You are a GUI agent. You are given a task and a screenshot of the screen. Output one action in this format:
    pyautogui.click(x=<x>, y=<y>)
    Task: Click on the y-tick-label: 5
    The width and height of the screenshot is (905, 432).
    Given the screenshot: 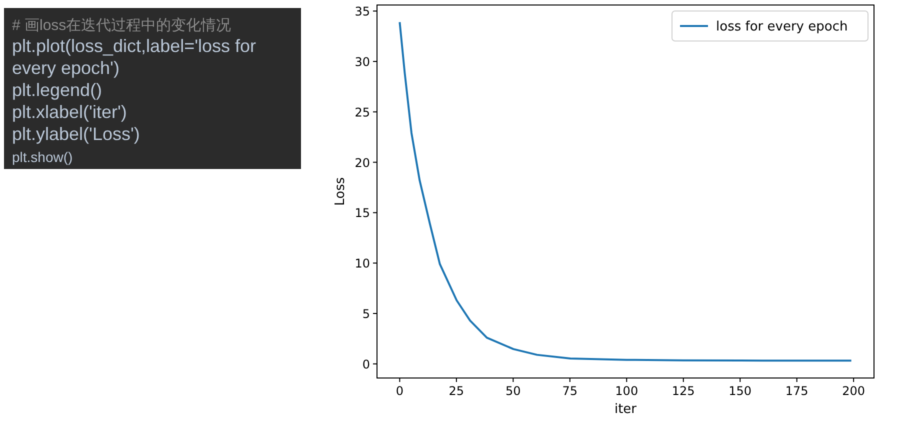 What is the action you would take?
    pyautogui.click(x=366, y=313)
    